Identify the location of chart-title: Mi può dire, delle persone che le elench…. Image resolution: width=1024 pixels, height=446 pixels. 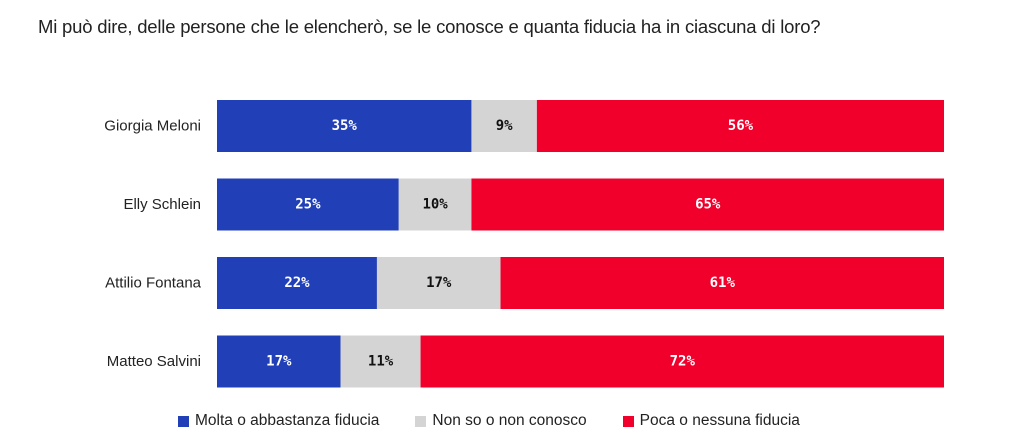
(429, 26).